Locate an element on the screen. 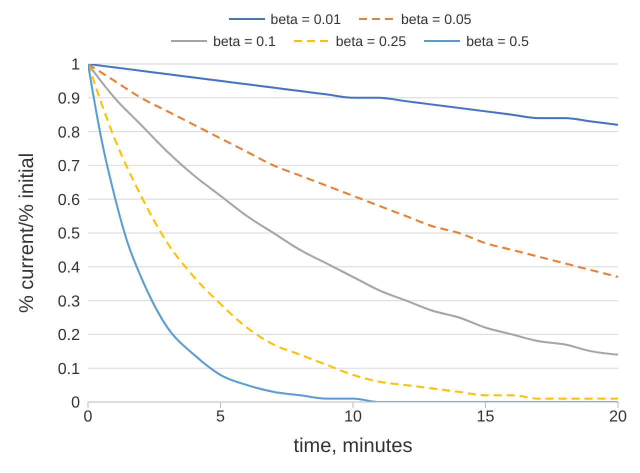  x-tick-label: 0 is located at coordinates (88, 417).